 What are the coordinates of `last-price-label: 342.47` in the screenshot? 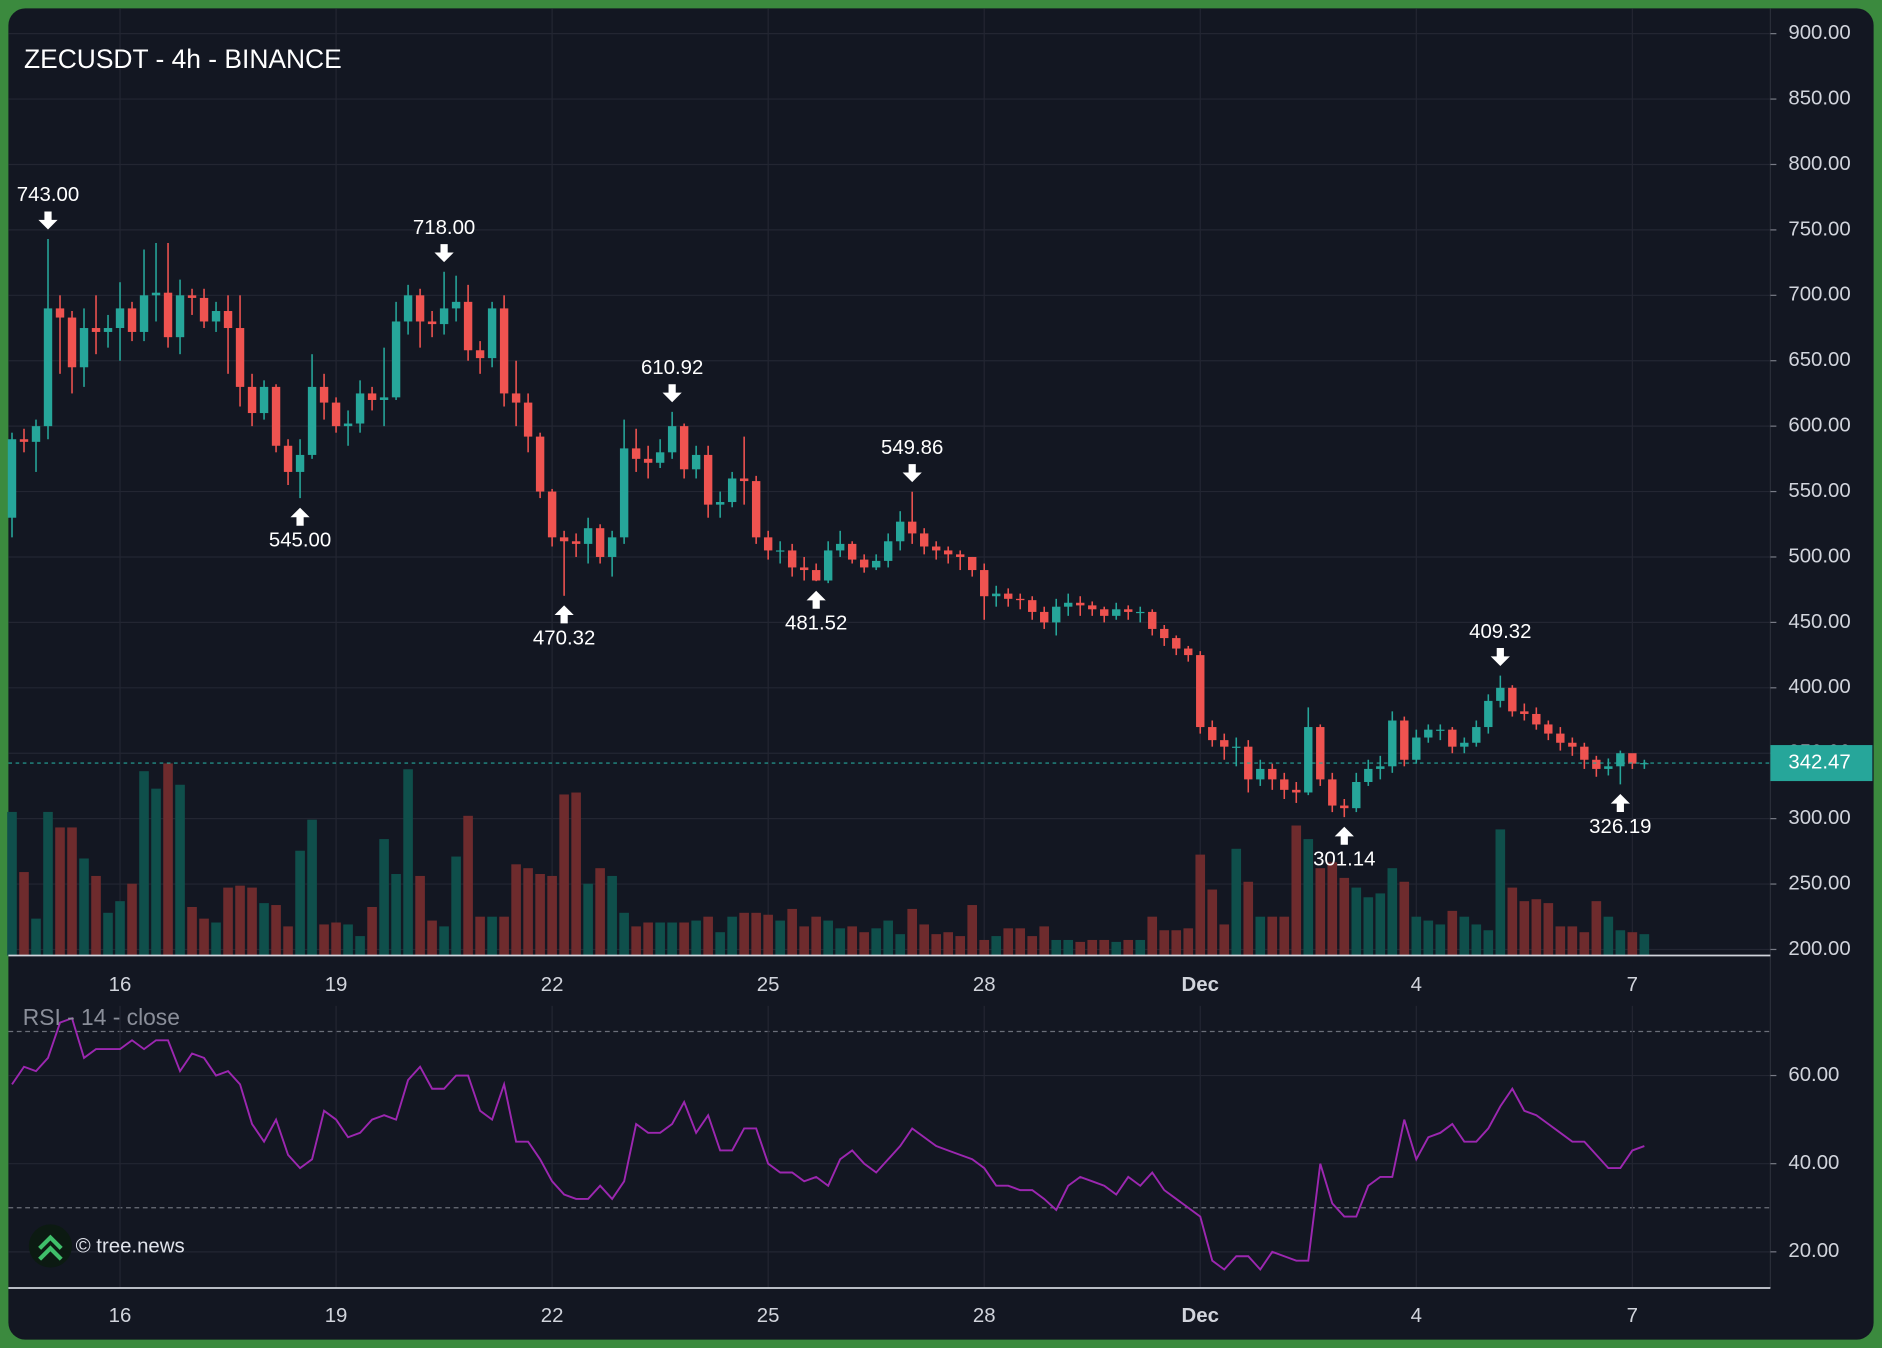 It's located at (1819, 762).